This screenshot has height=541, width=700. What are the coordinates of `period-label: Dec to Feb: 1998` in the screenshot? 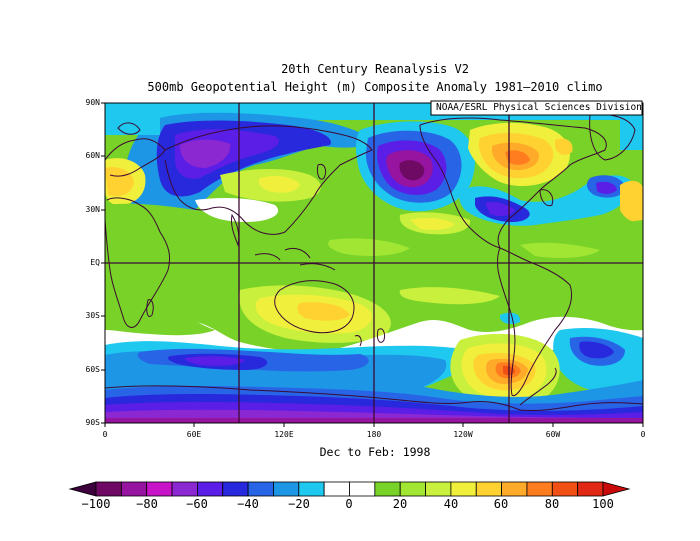 It's located at (375, 452).